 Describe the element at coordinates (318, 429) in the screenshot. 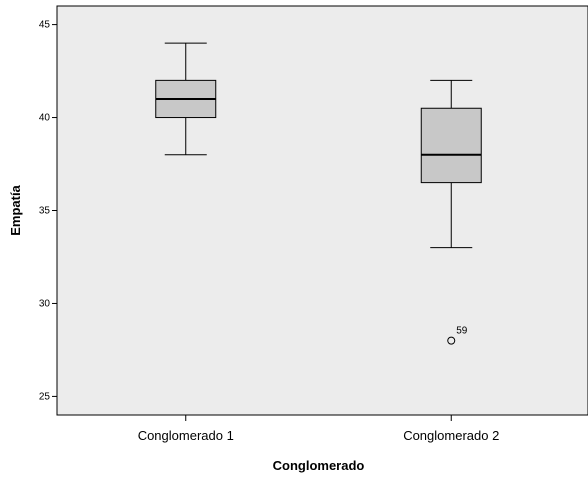

I see `x-axis: Conglomerado 1 Conglomerado 2` at that location.